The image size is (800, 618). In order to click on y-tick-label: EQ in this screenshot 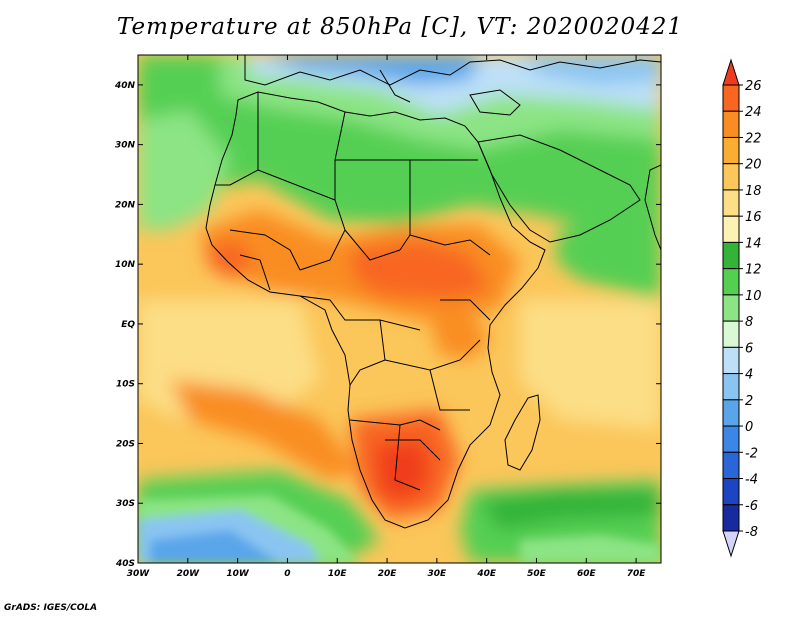, I will do `click(128, 325)`.